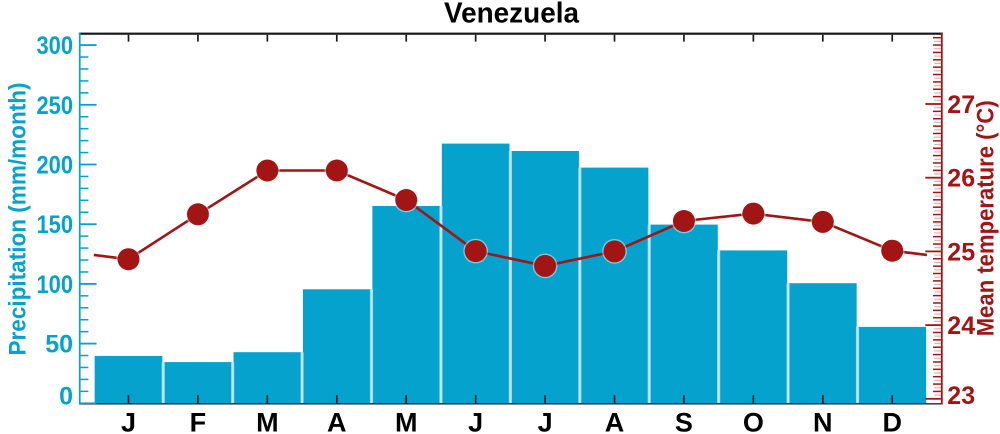 Image resolution: width=1000 pixels, height=434 pixels. I want to click on svg-text: Venezuela, so click(512, 15).